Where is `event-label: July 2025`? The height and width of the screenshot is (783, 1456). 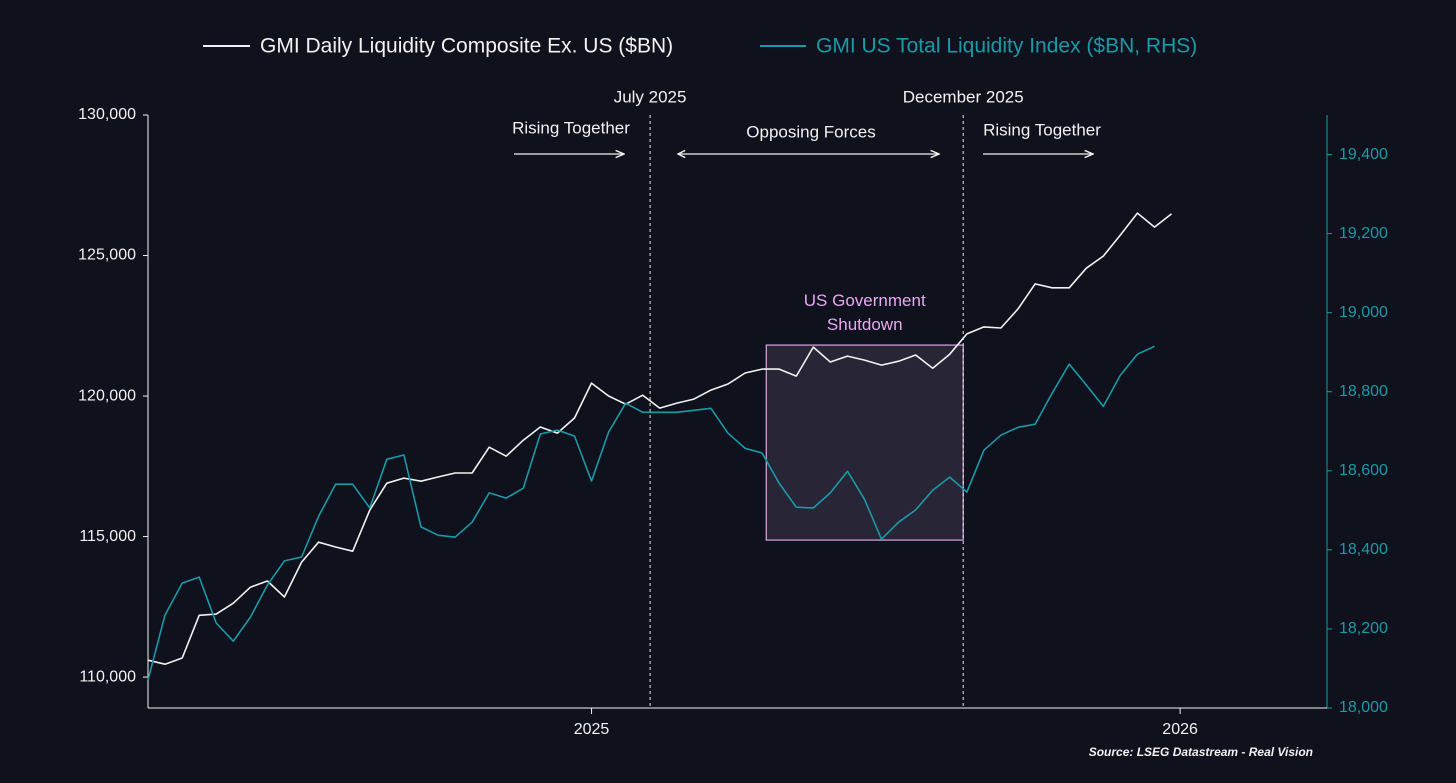
event-label: July 2025 is located at coordinates (650, 96).